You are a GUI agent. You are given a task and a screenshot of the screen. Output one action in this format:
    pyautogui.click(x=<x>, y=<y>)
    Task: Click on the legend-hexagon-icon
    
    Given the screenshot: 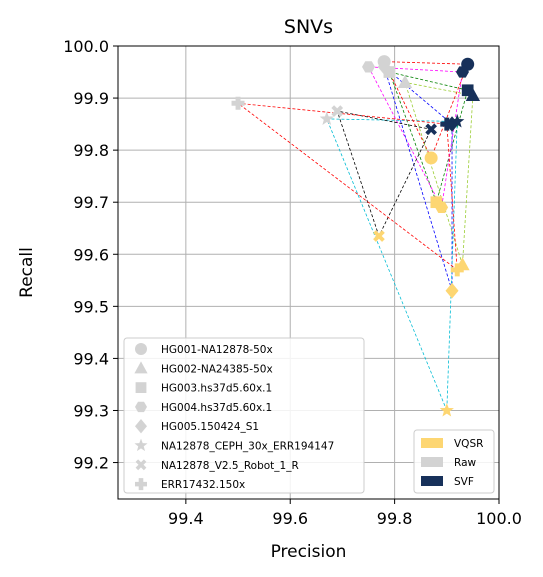 What is the action you would take?
    pyautogui.click(x=141, y=407)
    